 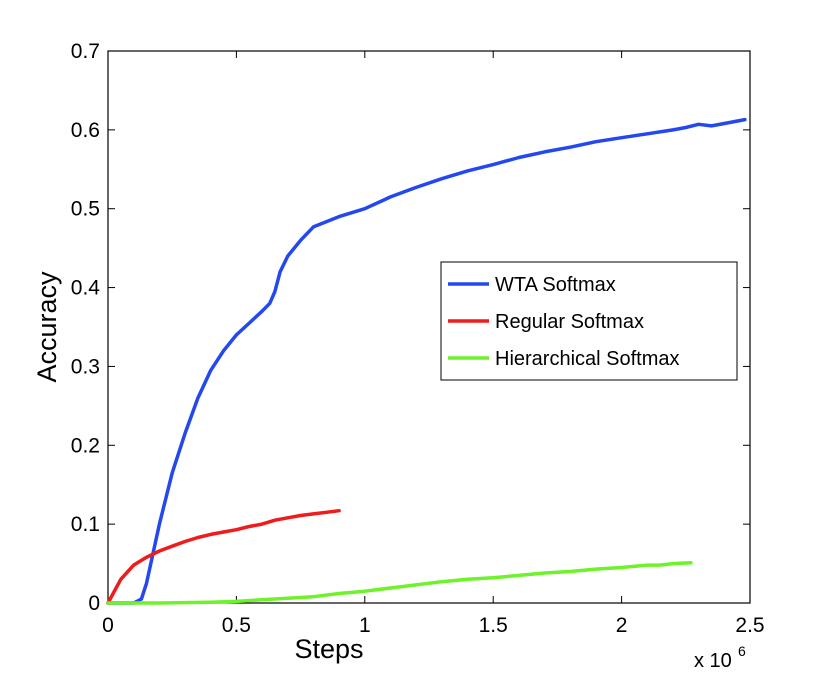 I want to click on y-tick-label: 0, so click(x=94, y=603).